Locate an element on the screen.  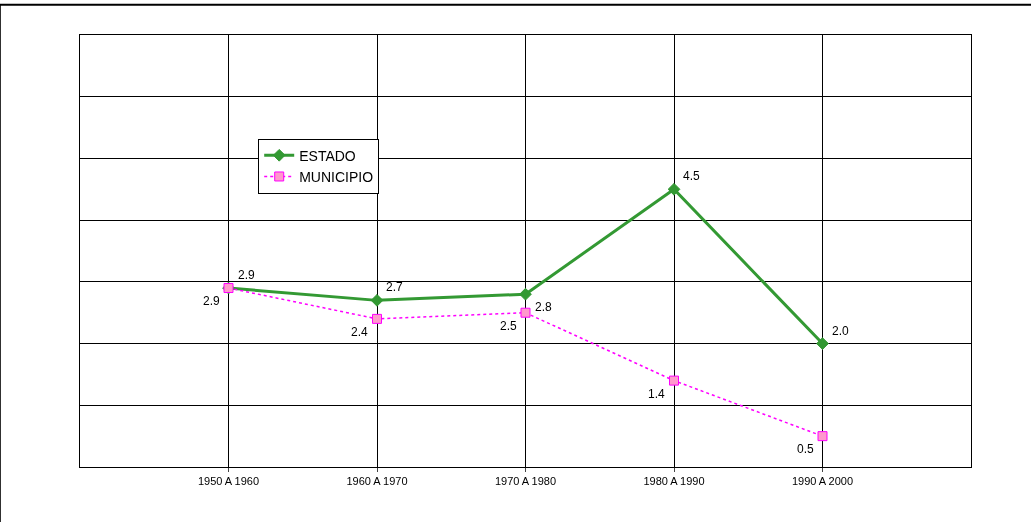
x-tick-label: 1990 A 2000 is located at coordinates (822, 481).